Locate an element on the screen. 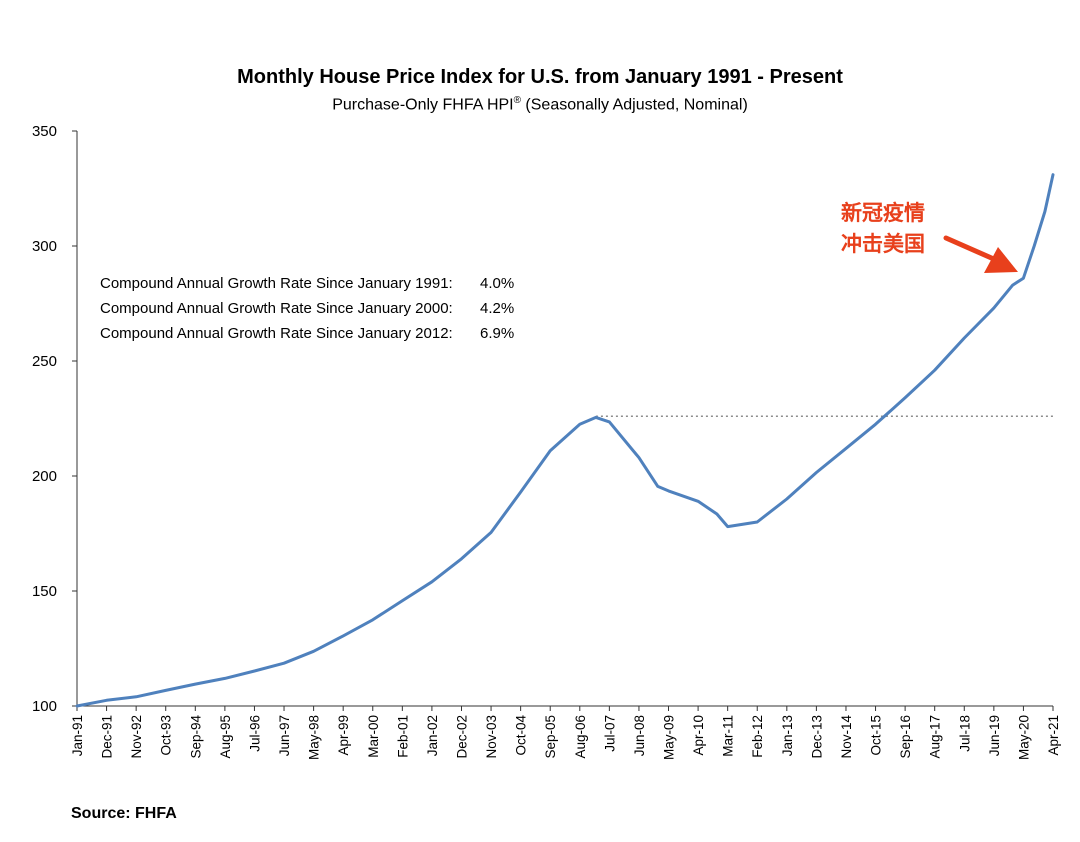 The width and height of the screenshot is (1080, 842). cagr-note-value: 4.0% is located at coordinates (497, 283).